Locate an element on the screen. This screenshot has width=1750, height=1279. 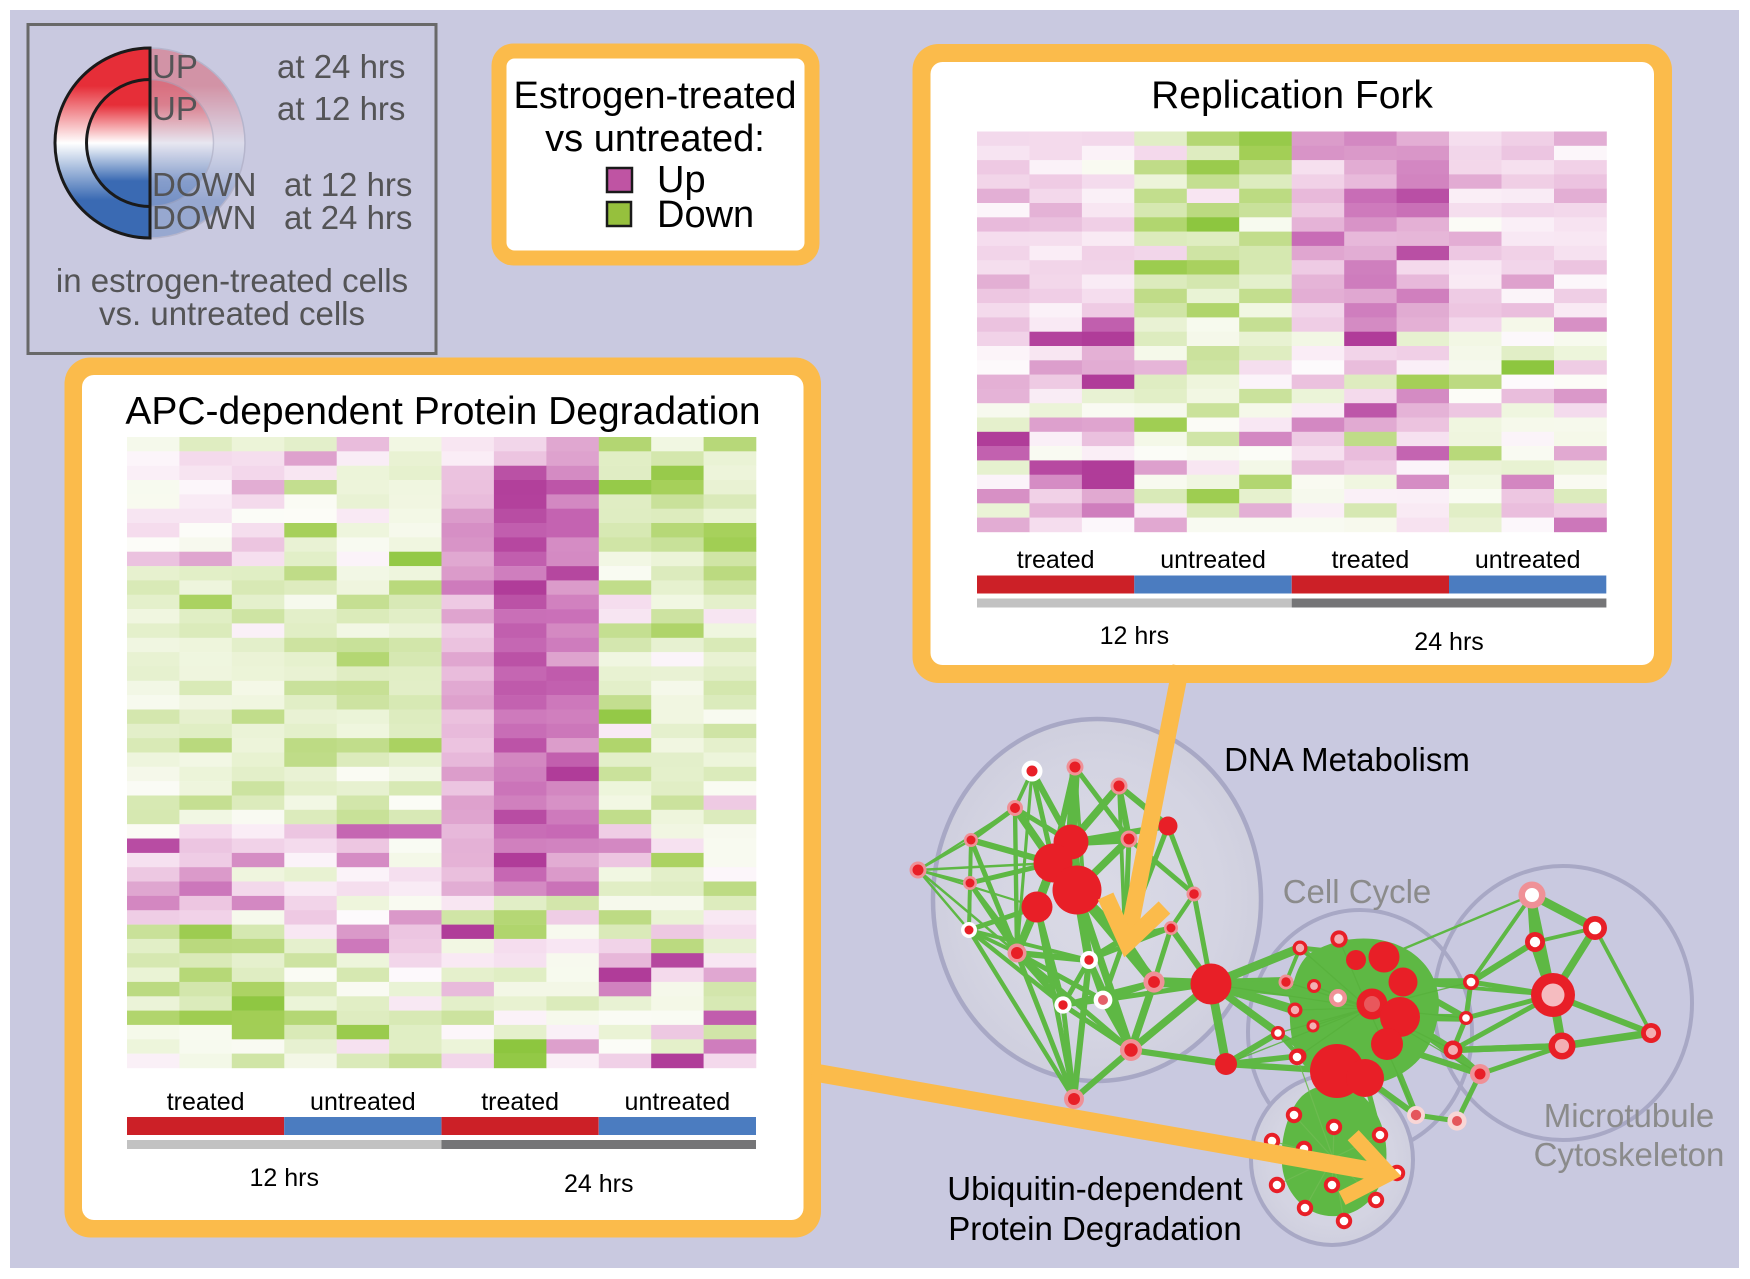
svg-text: Down is located at coordinates (705, 215).